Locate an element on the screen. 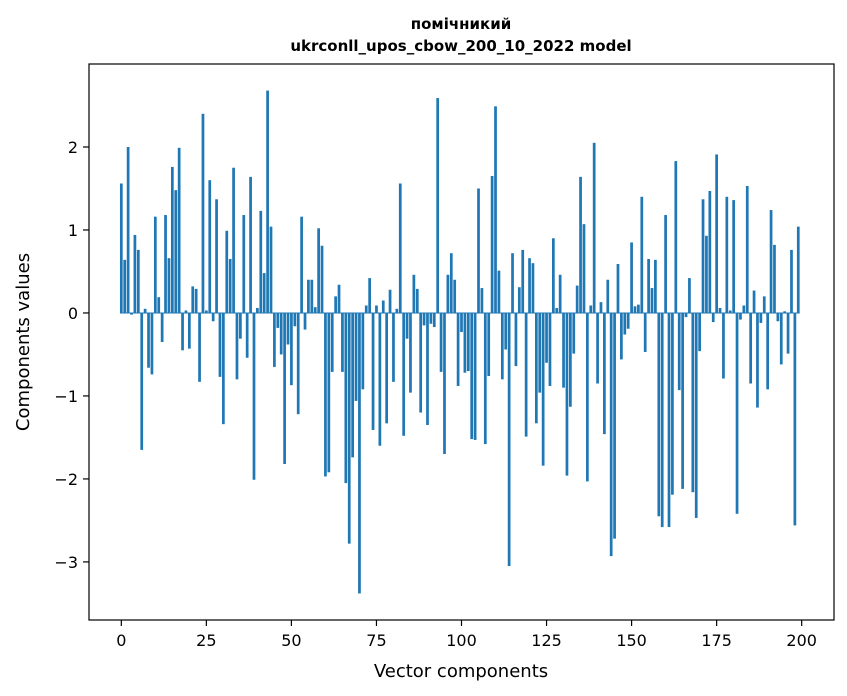 The width and height of the screenshot is (847, 696). y-axis-ticks: 2 1 0 −1 −2 −3 is located at coordinates (71, 355).